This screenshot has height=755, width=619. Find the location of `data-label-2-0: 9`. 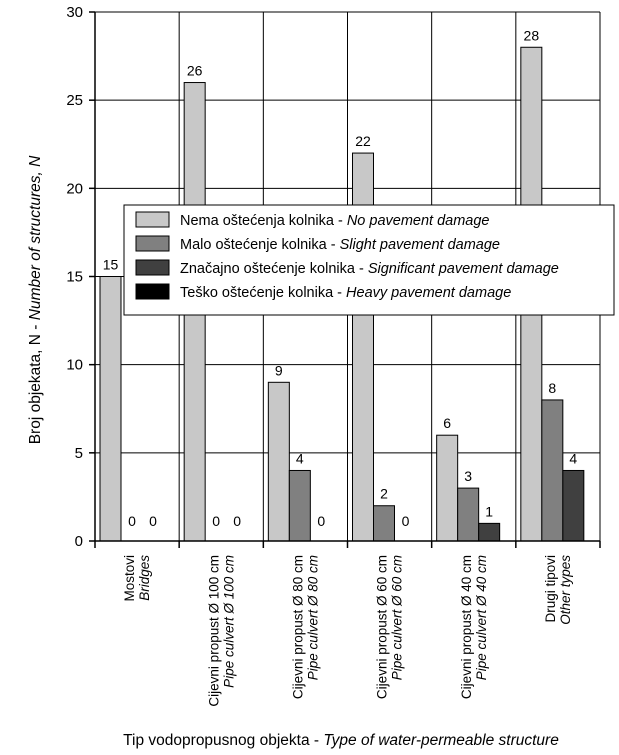

data-label-2-0: 9 is located at coordinates (279, 370).